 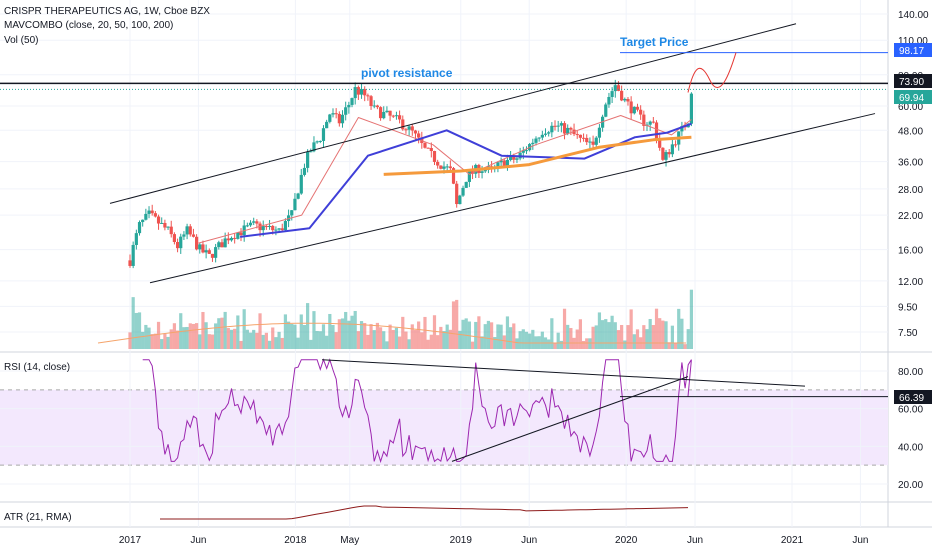 What do you see at coordinates (424, 512) in the screenshot?
I see `atr-series` at bounding box center [424, 512].